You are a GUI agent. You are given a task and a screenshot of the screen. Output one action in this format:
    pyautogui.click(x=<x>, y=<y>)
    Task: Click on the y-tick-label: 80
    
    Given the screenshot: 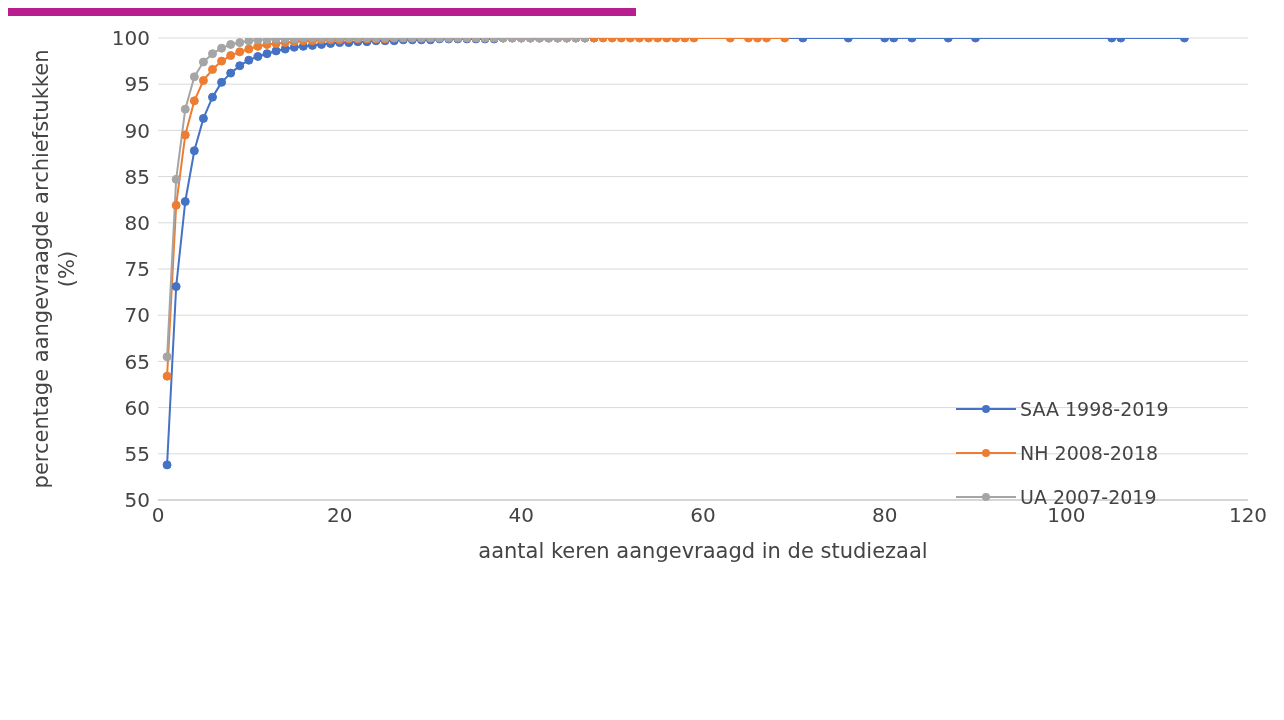 What is the action you would take?
    pyautogui.click(x=137, y=222)
    